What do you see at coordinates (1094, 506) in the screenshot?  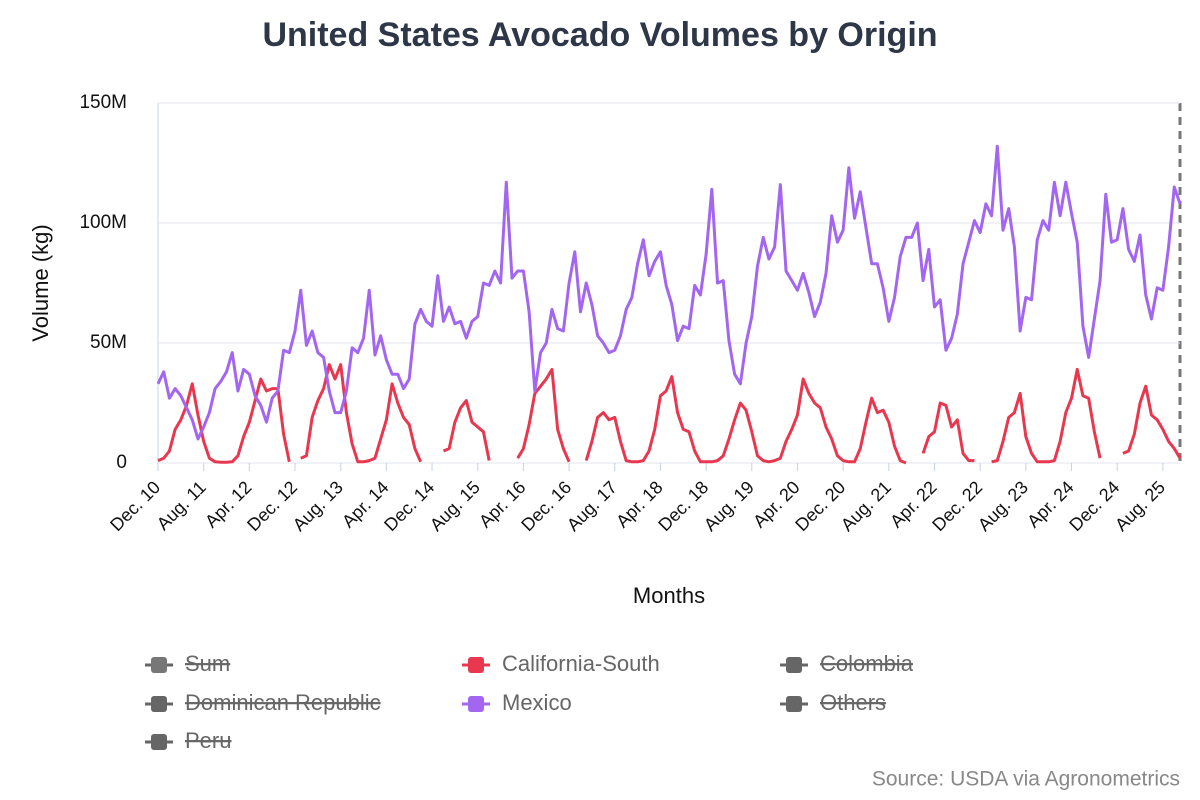 I see `x-tick-label: Dec. 24` at bounding box center [1094, 506].